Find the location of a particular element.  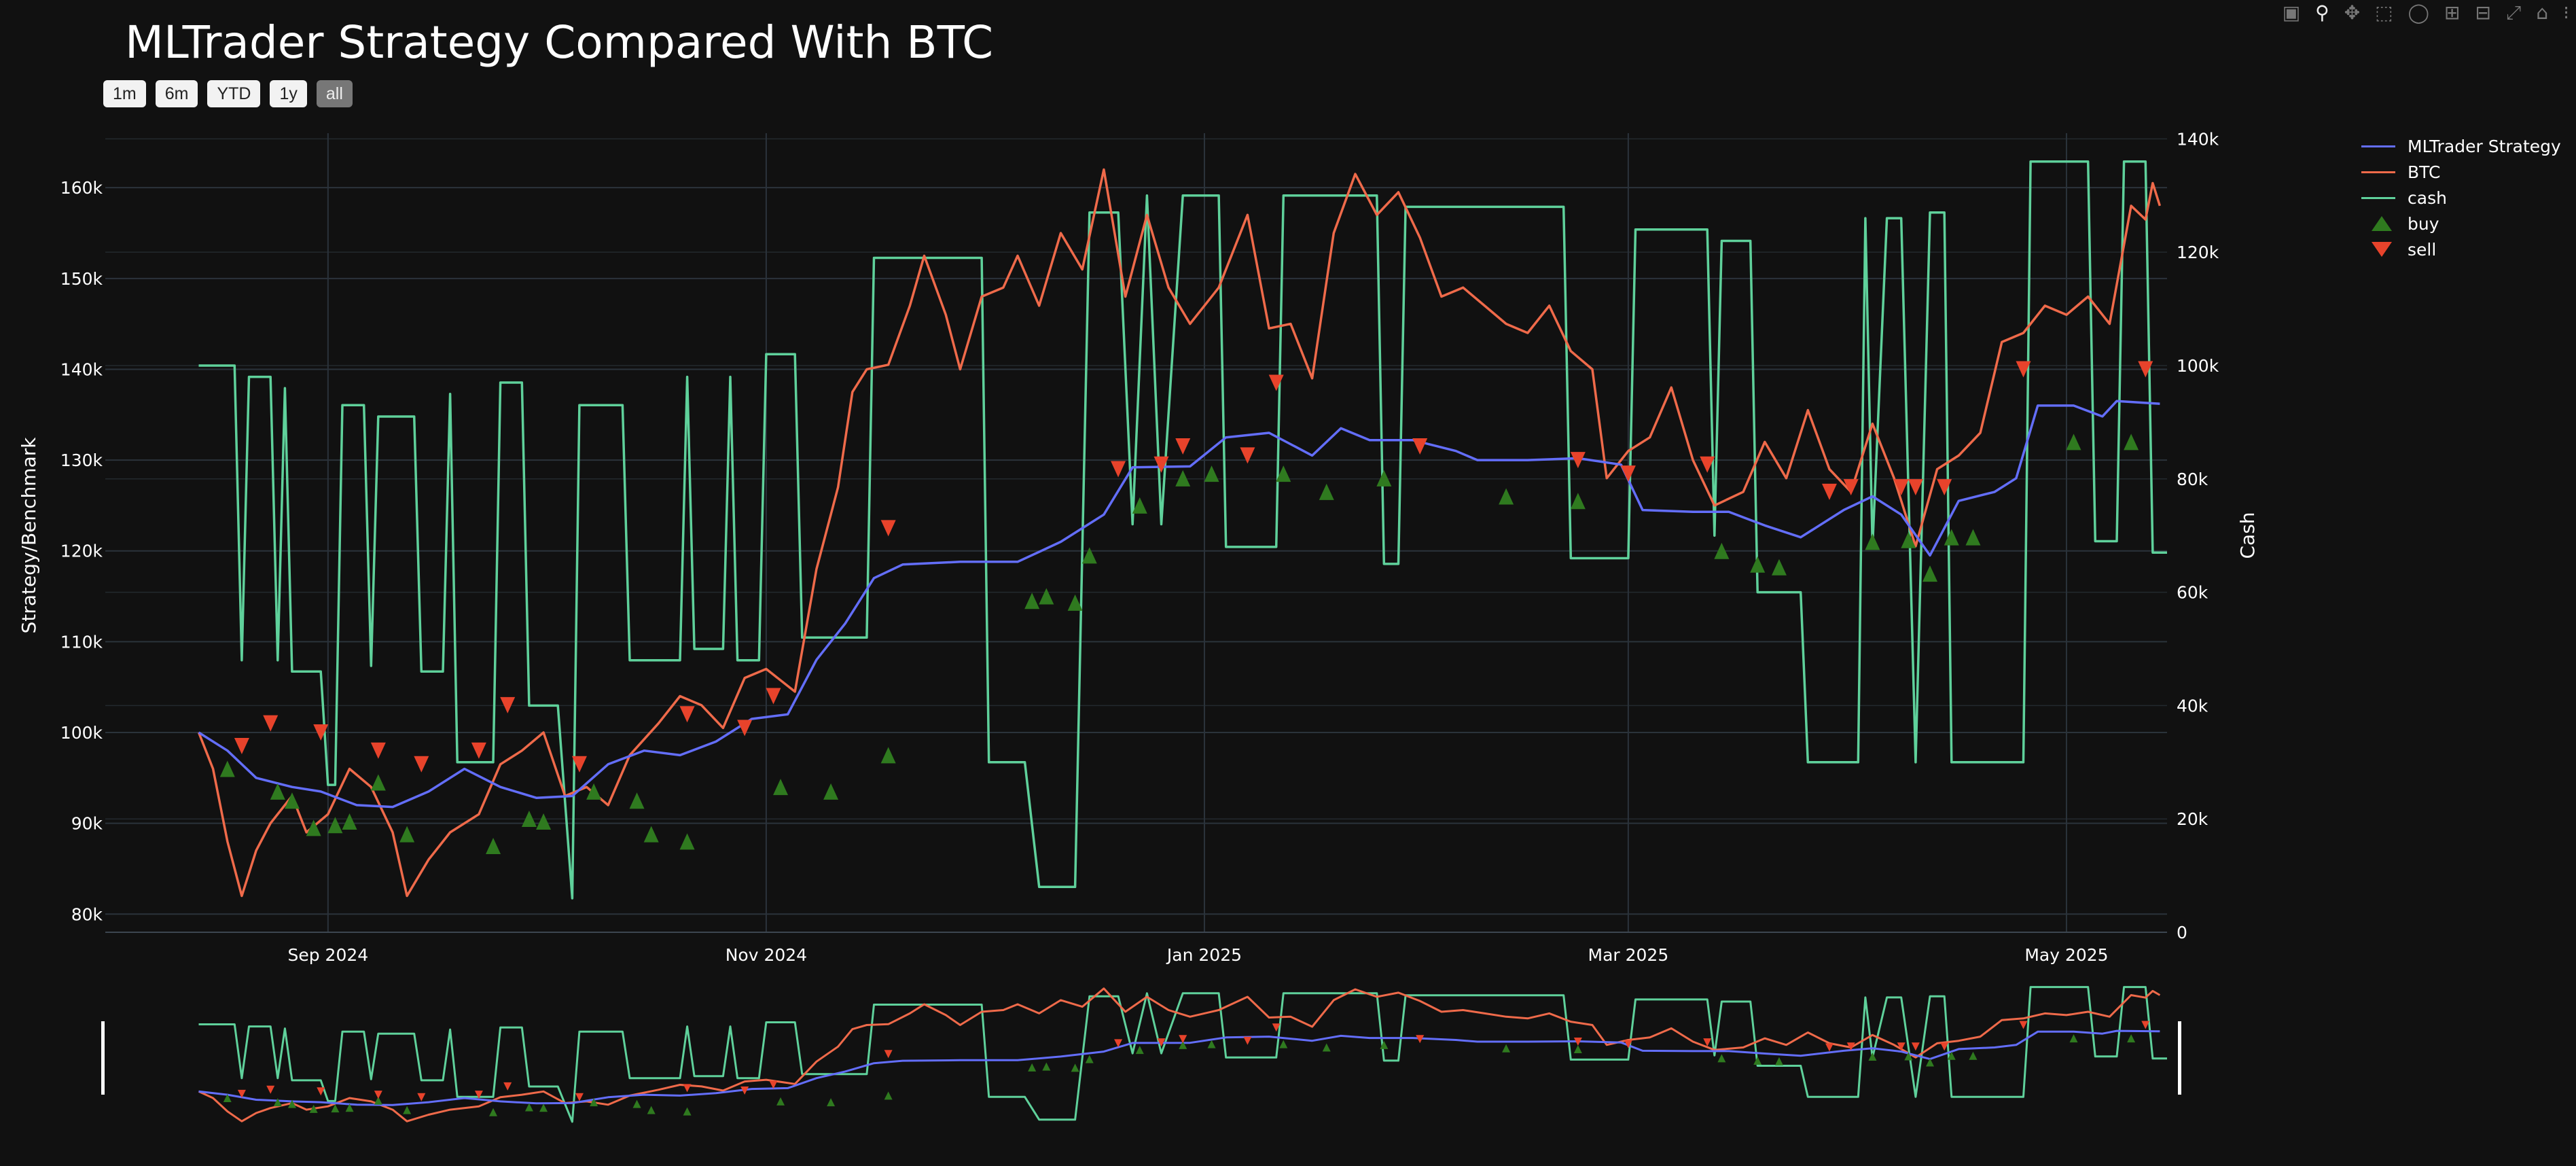

y2-tick-label: 100k is located at coordinates (2198, 366).